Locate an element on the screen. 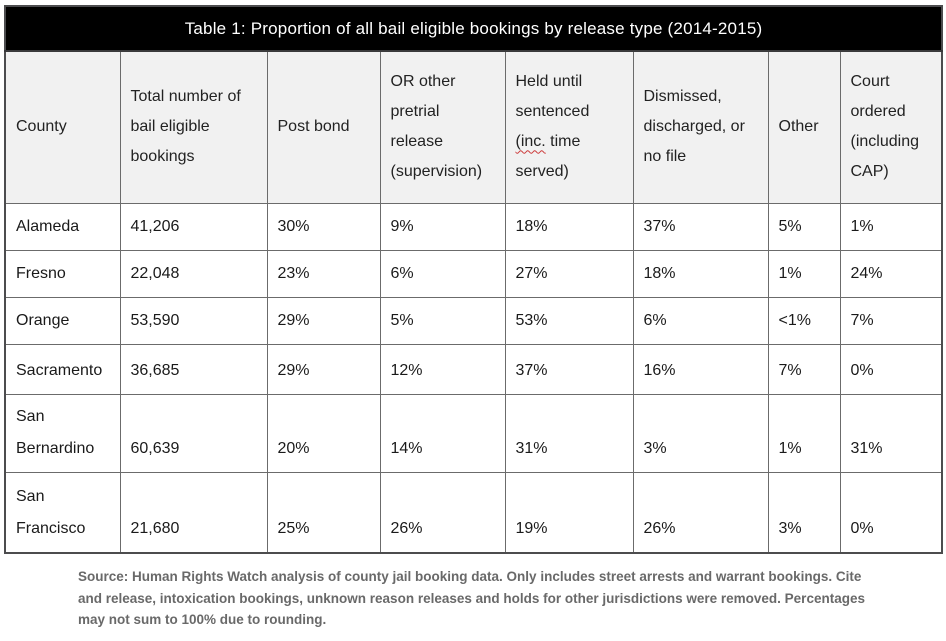 Image resolution: width=946 pixels, height=641 pixels. post-bond-cell: 25% is located at coordinates (323, 512).